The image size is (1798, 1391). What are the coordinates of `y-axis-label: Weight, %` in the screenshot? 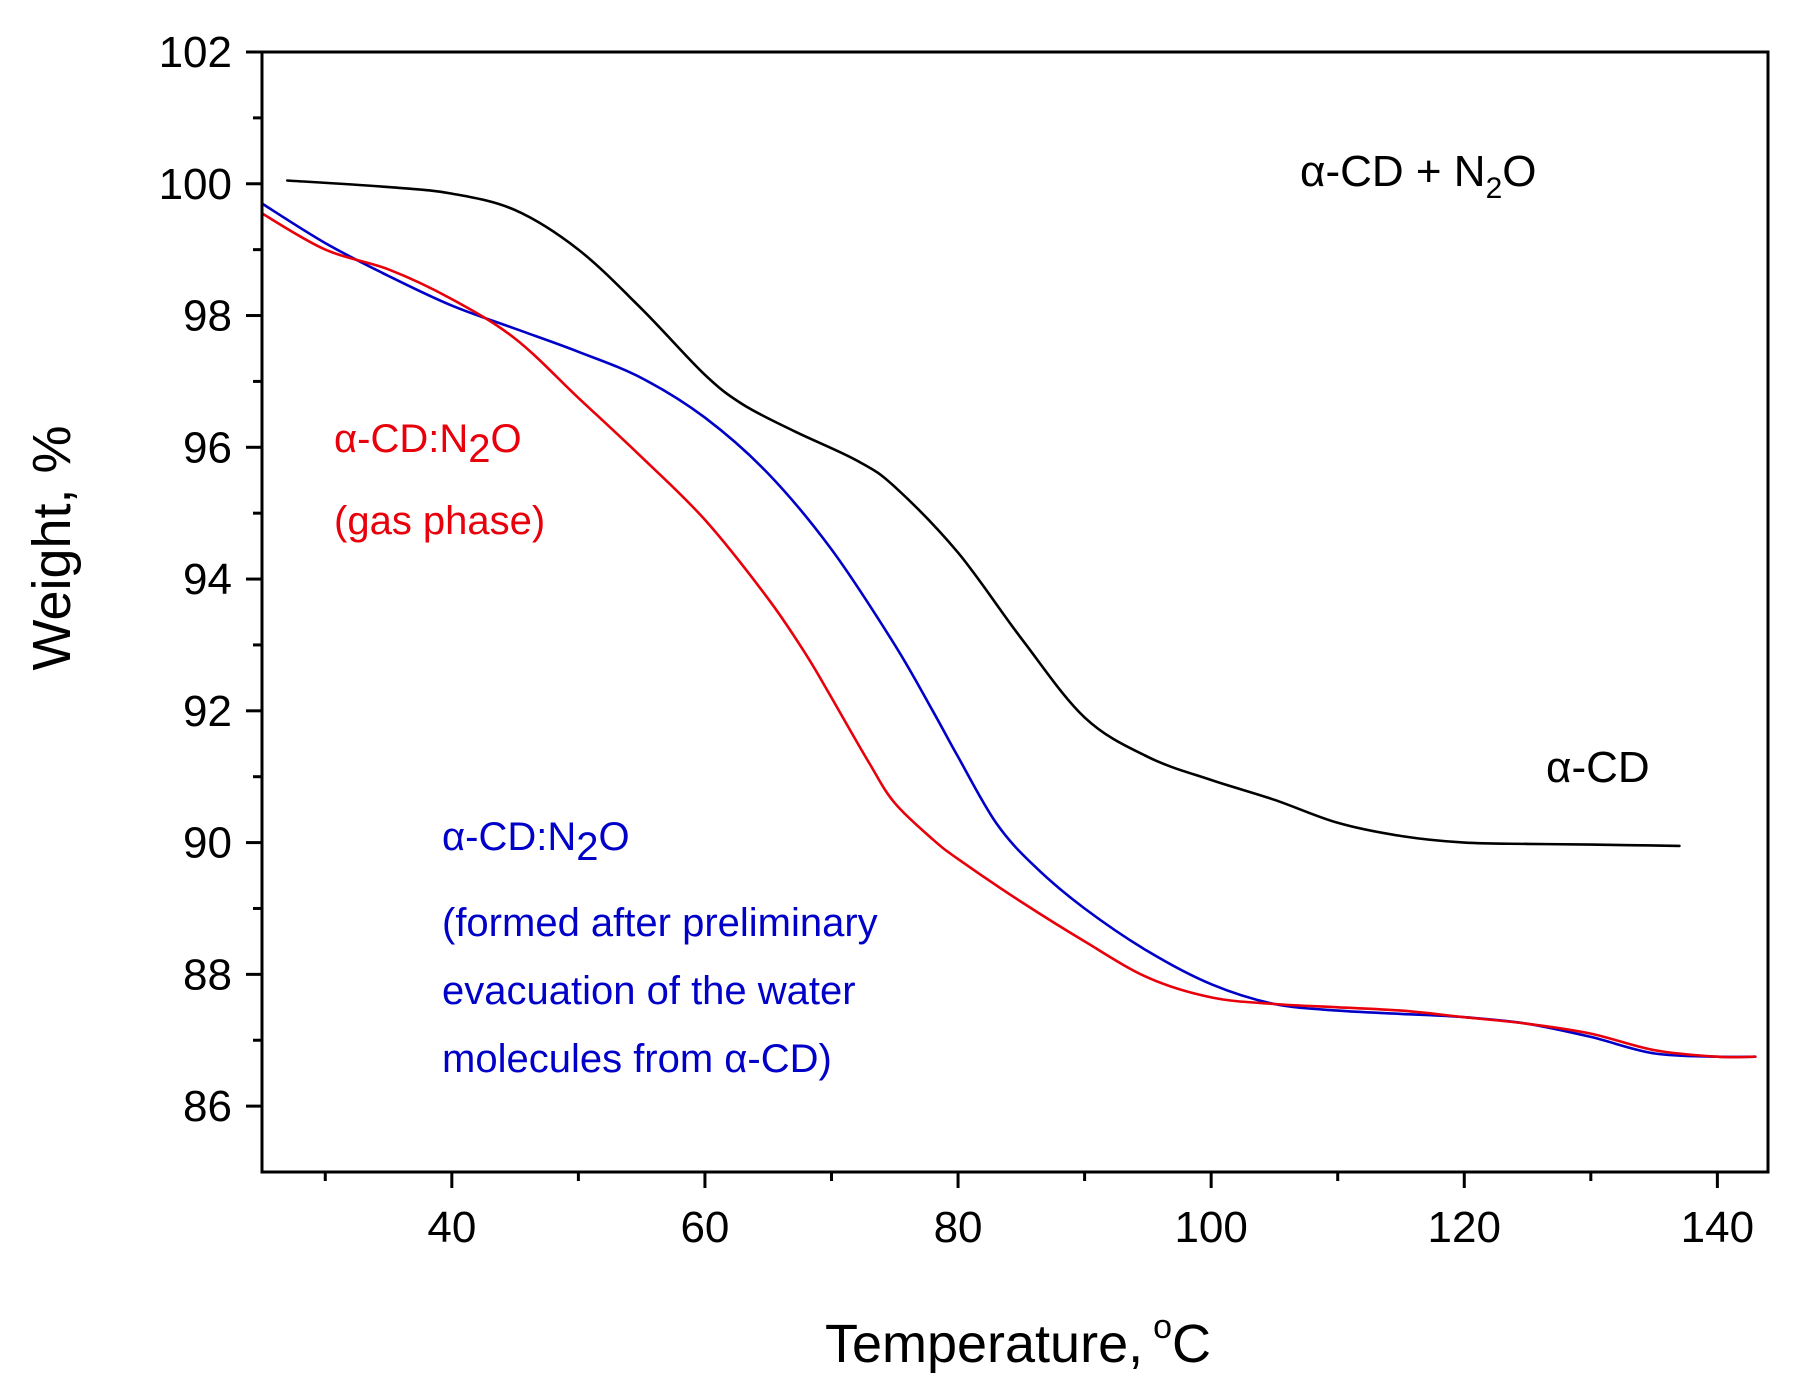 It's located at (52, 547).